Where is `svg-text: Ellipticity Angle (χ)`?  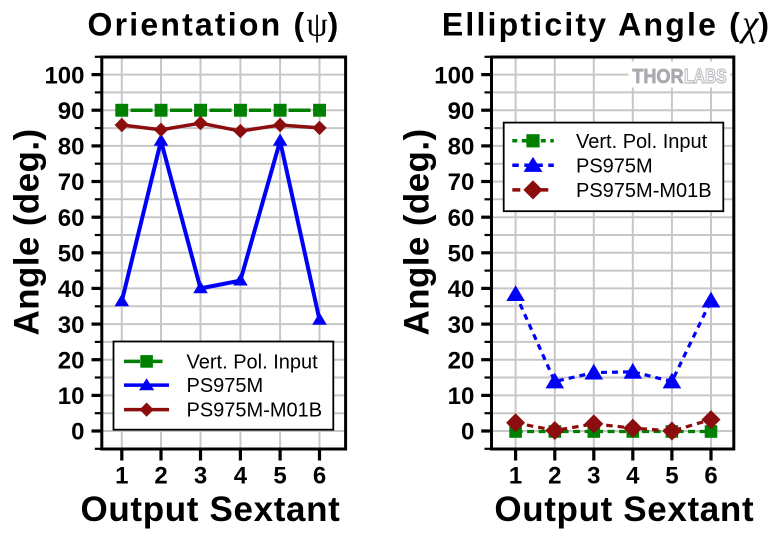
svg-text: Ellipticity Angle (χ) is located at coordinates (606, 24).